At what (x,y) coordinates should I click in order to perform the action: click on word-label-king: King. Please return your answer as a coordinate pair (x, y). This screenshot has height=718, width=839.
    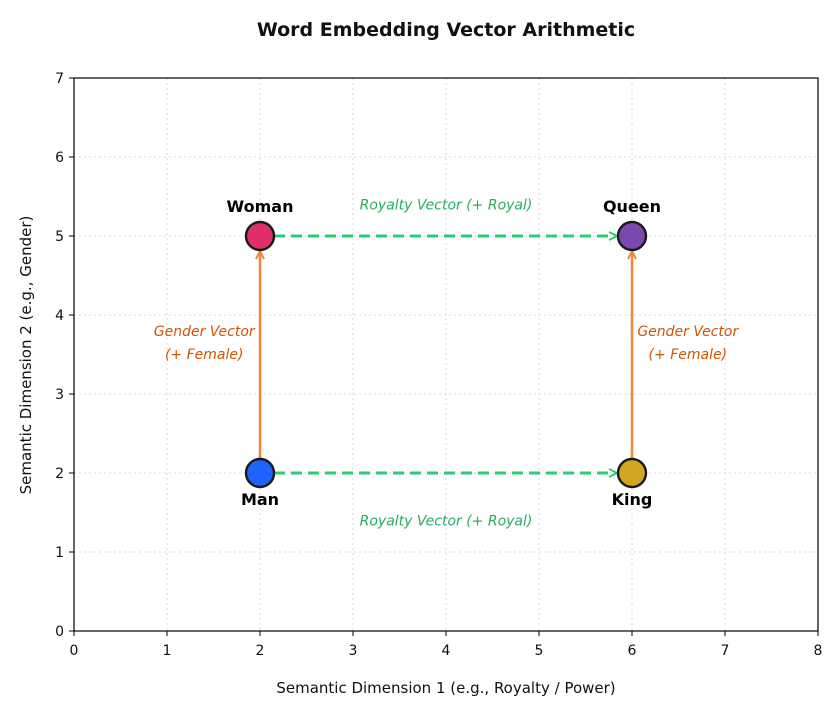
    Looking at the image, I should click on (632, 499).